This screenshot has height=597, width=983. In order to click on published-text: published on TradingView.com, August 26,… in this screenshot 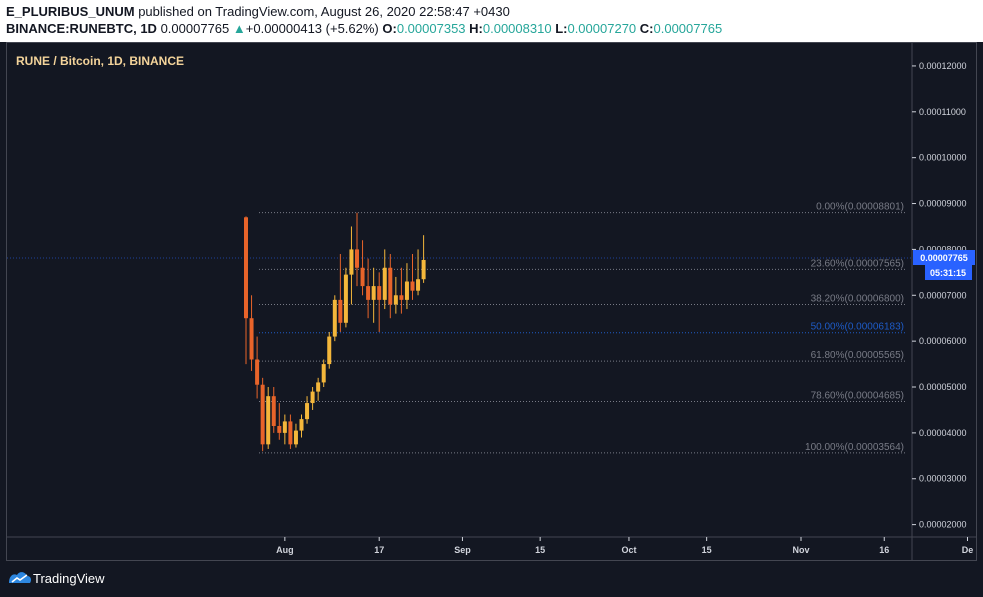, I will do `click(324, 11)`.